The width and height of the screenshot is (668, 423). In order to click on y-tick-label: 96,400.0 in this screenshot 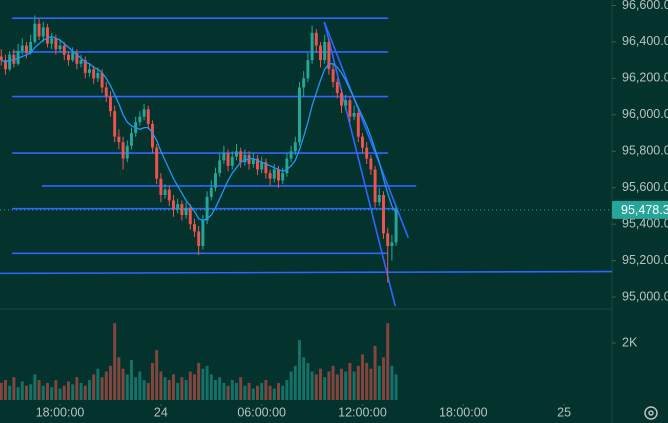, I will do `click(645, 41)`.